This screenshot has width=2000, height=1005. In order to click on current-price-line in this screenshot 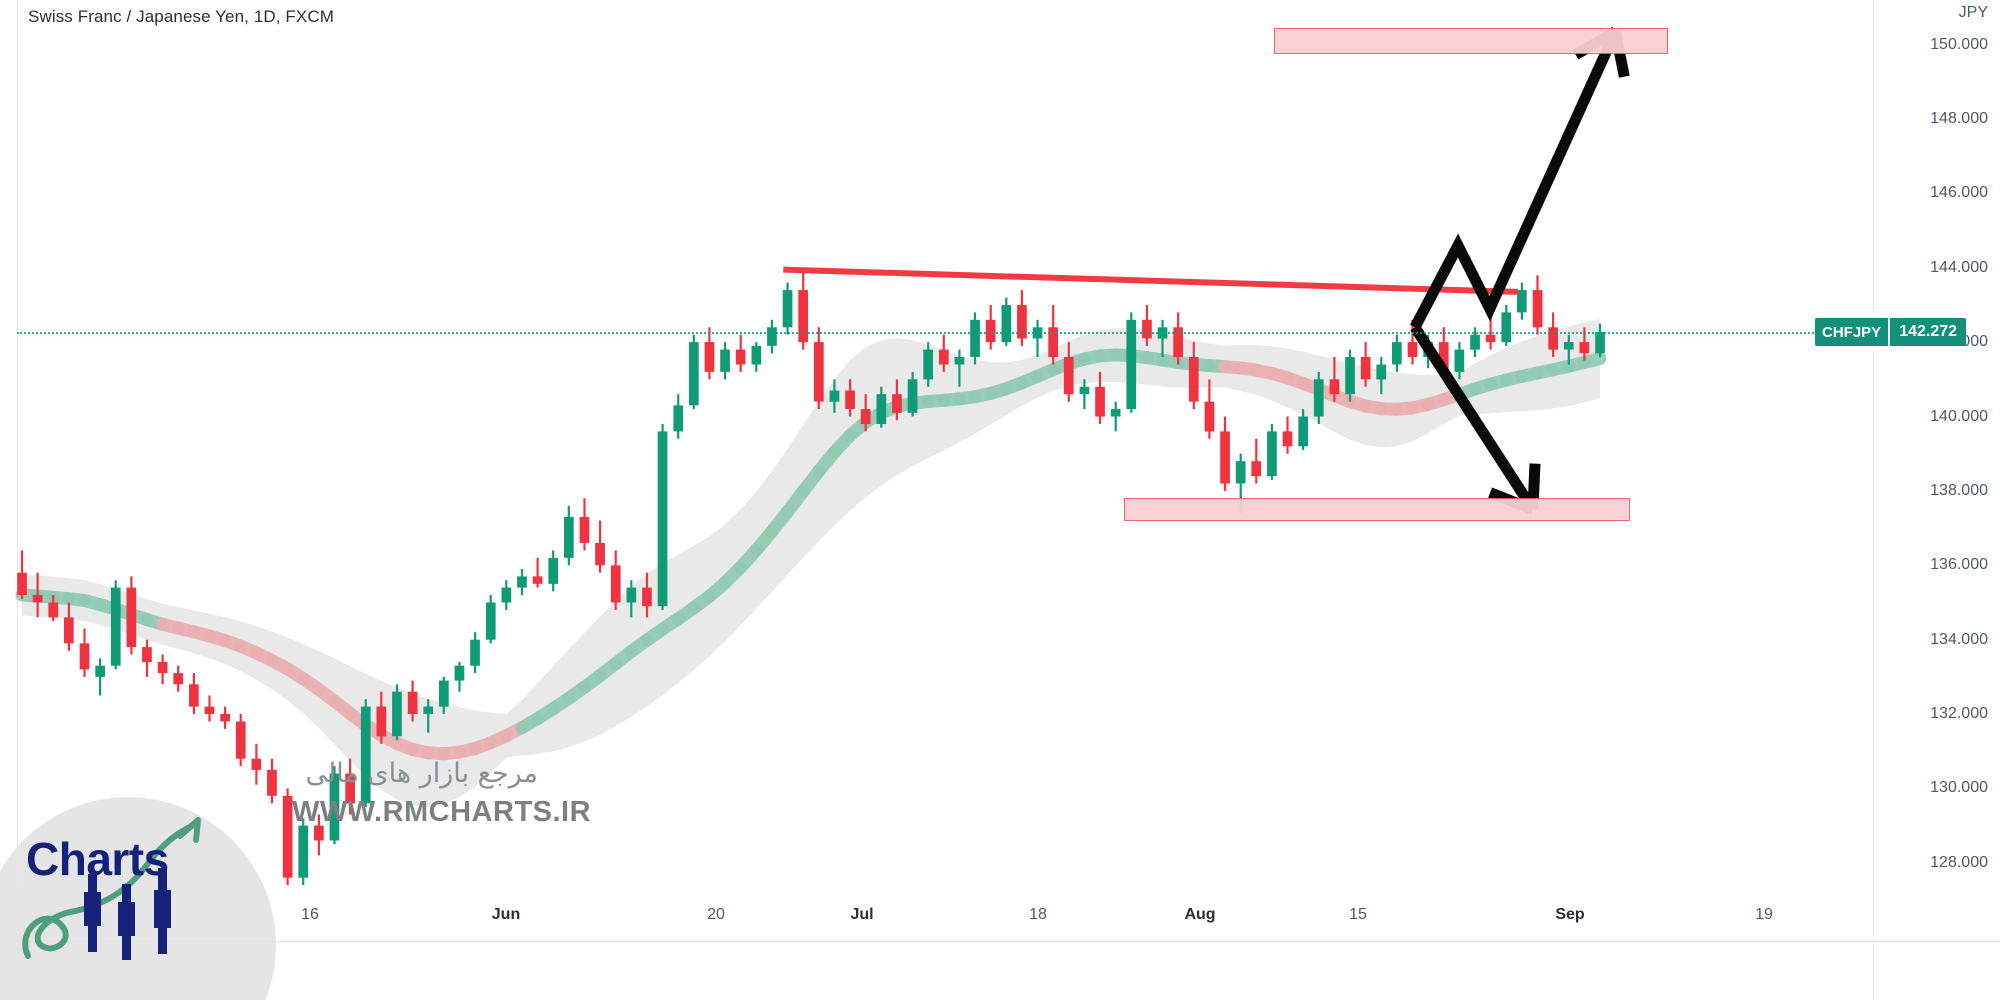, I will do `click(945, 333)`.